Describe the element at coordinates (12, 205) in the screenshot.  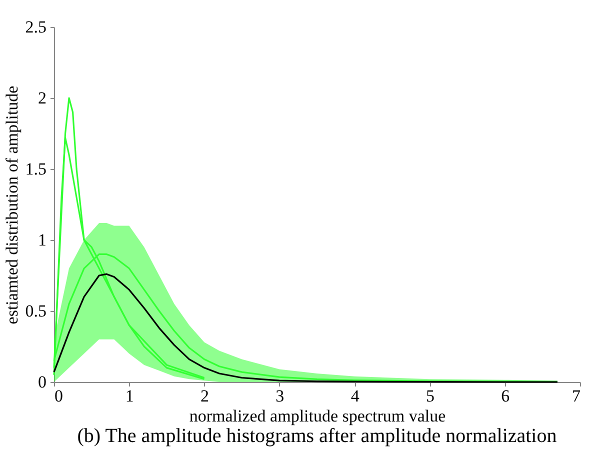
I see `y-axis-title: estiamted distribution of amplitude` at that location.